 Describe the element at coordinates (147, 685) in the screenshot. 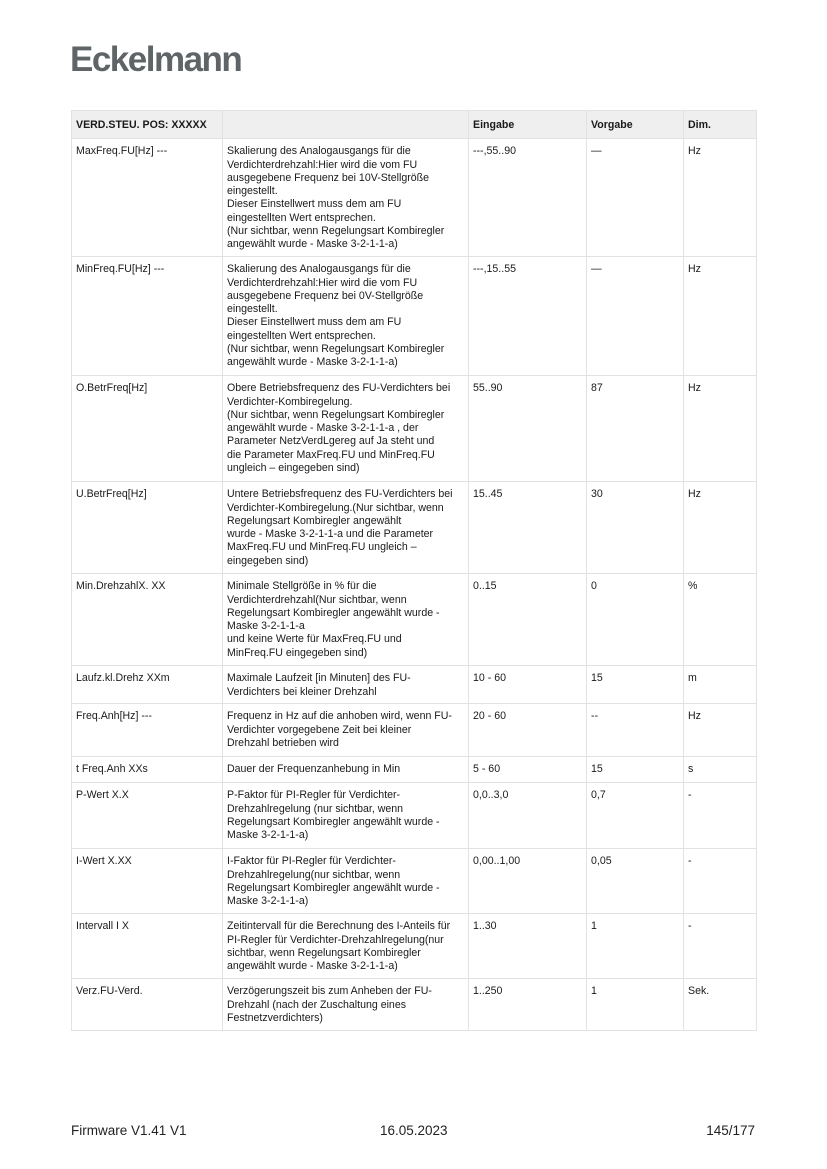

I see `param-name: Laufz.kl.Drehz XXm` at that location.